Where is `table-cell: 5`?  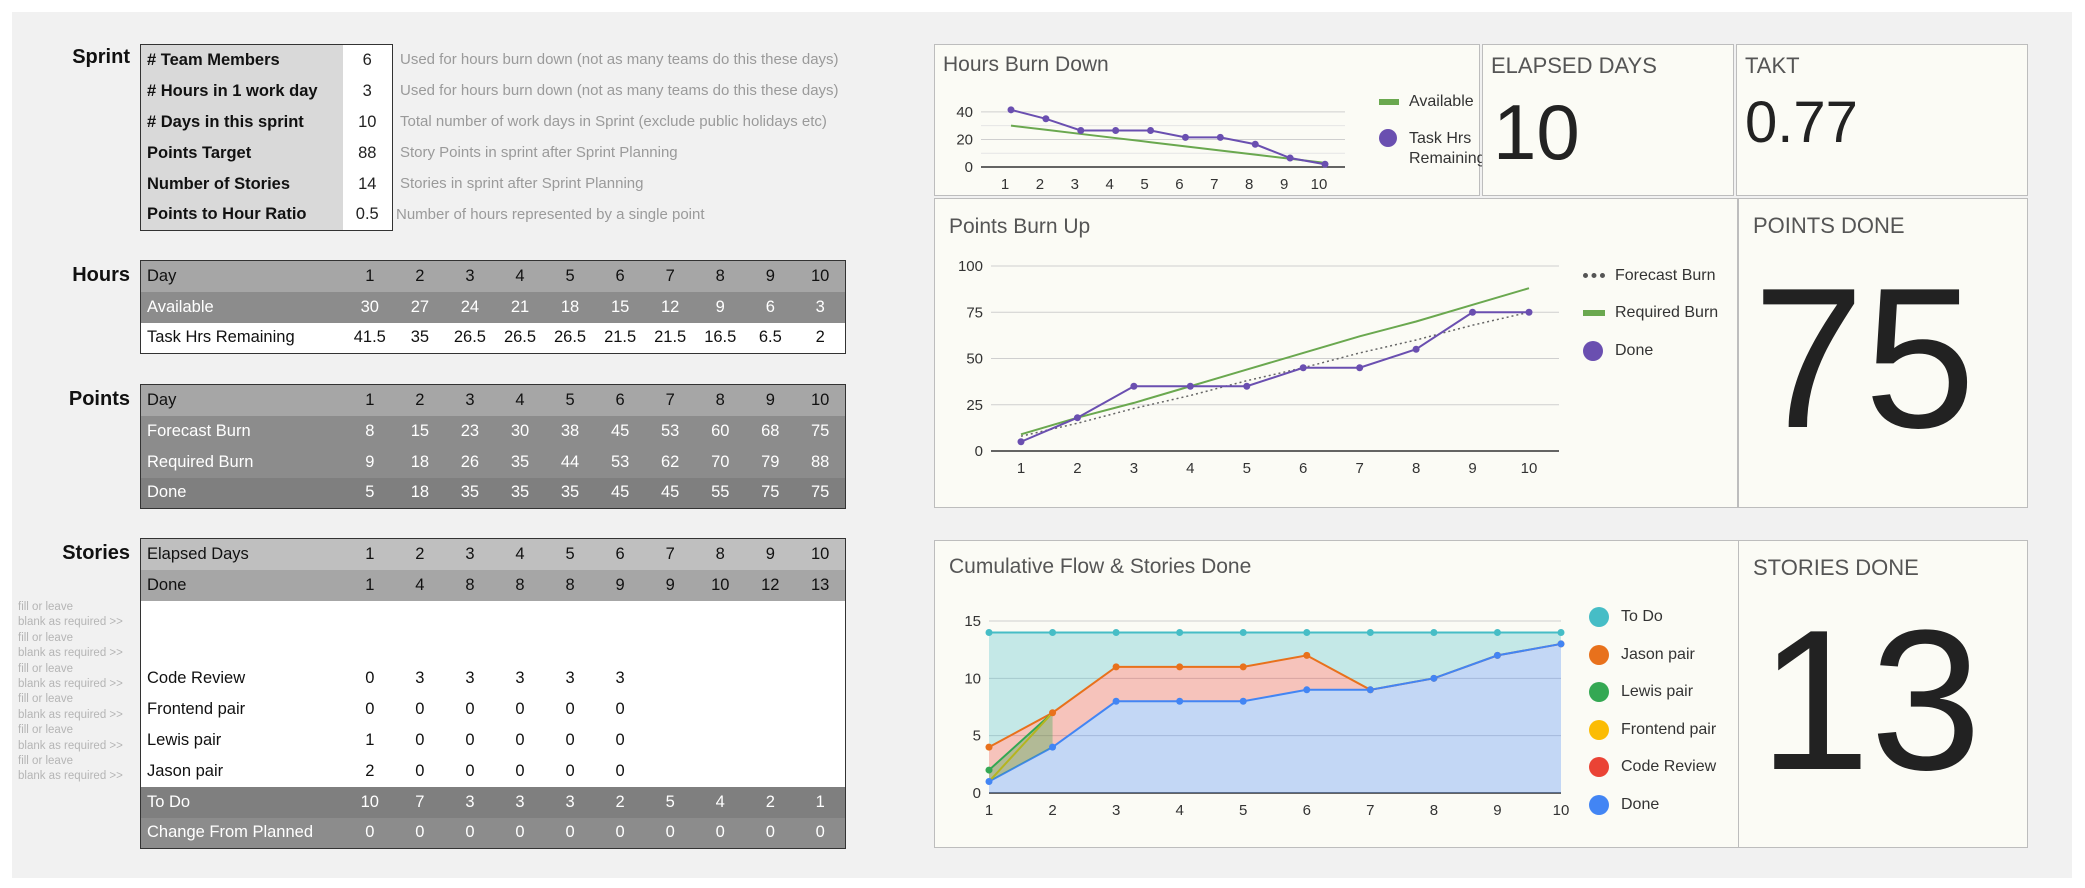 table-cell: 5 is located at coordinates (570, 553).